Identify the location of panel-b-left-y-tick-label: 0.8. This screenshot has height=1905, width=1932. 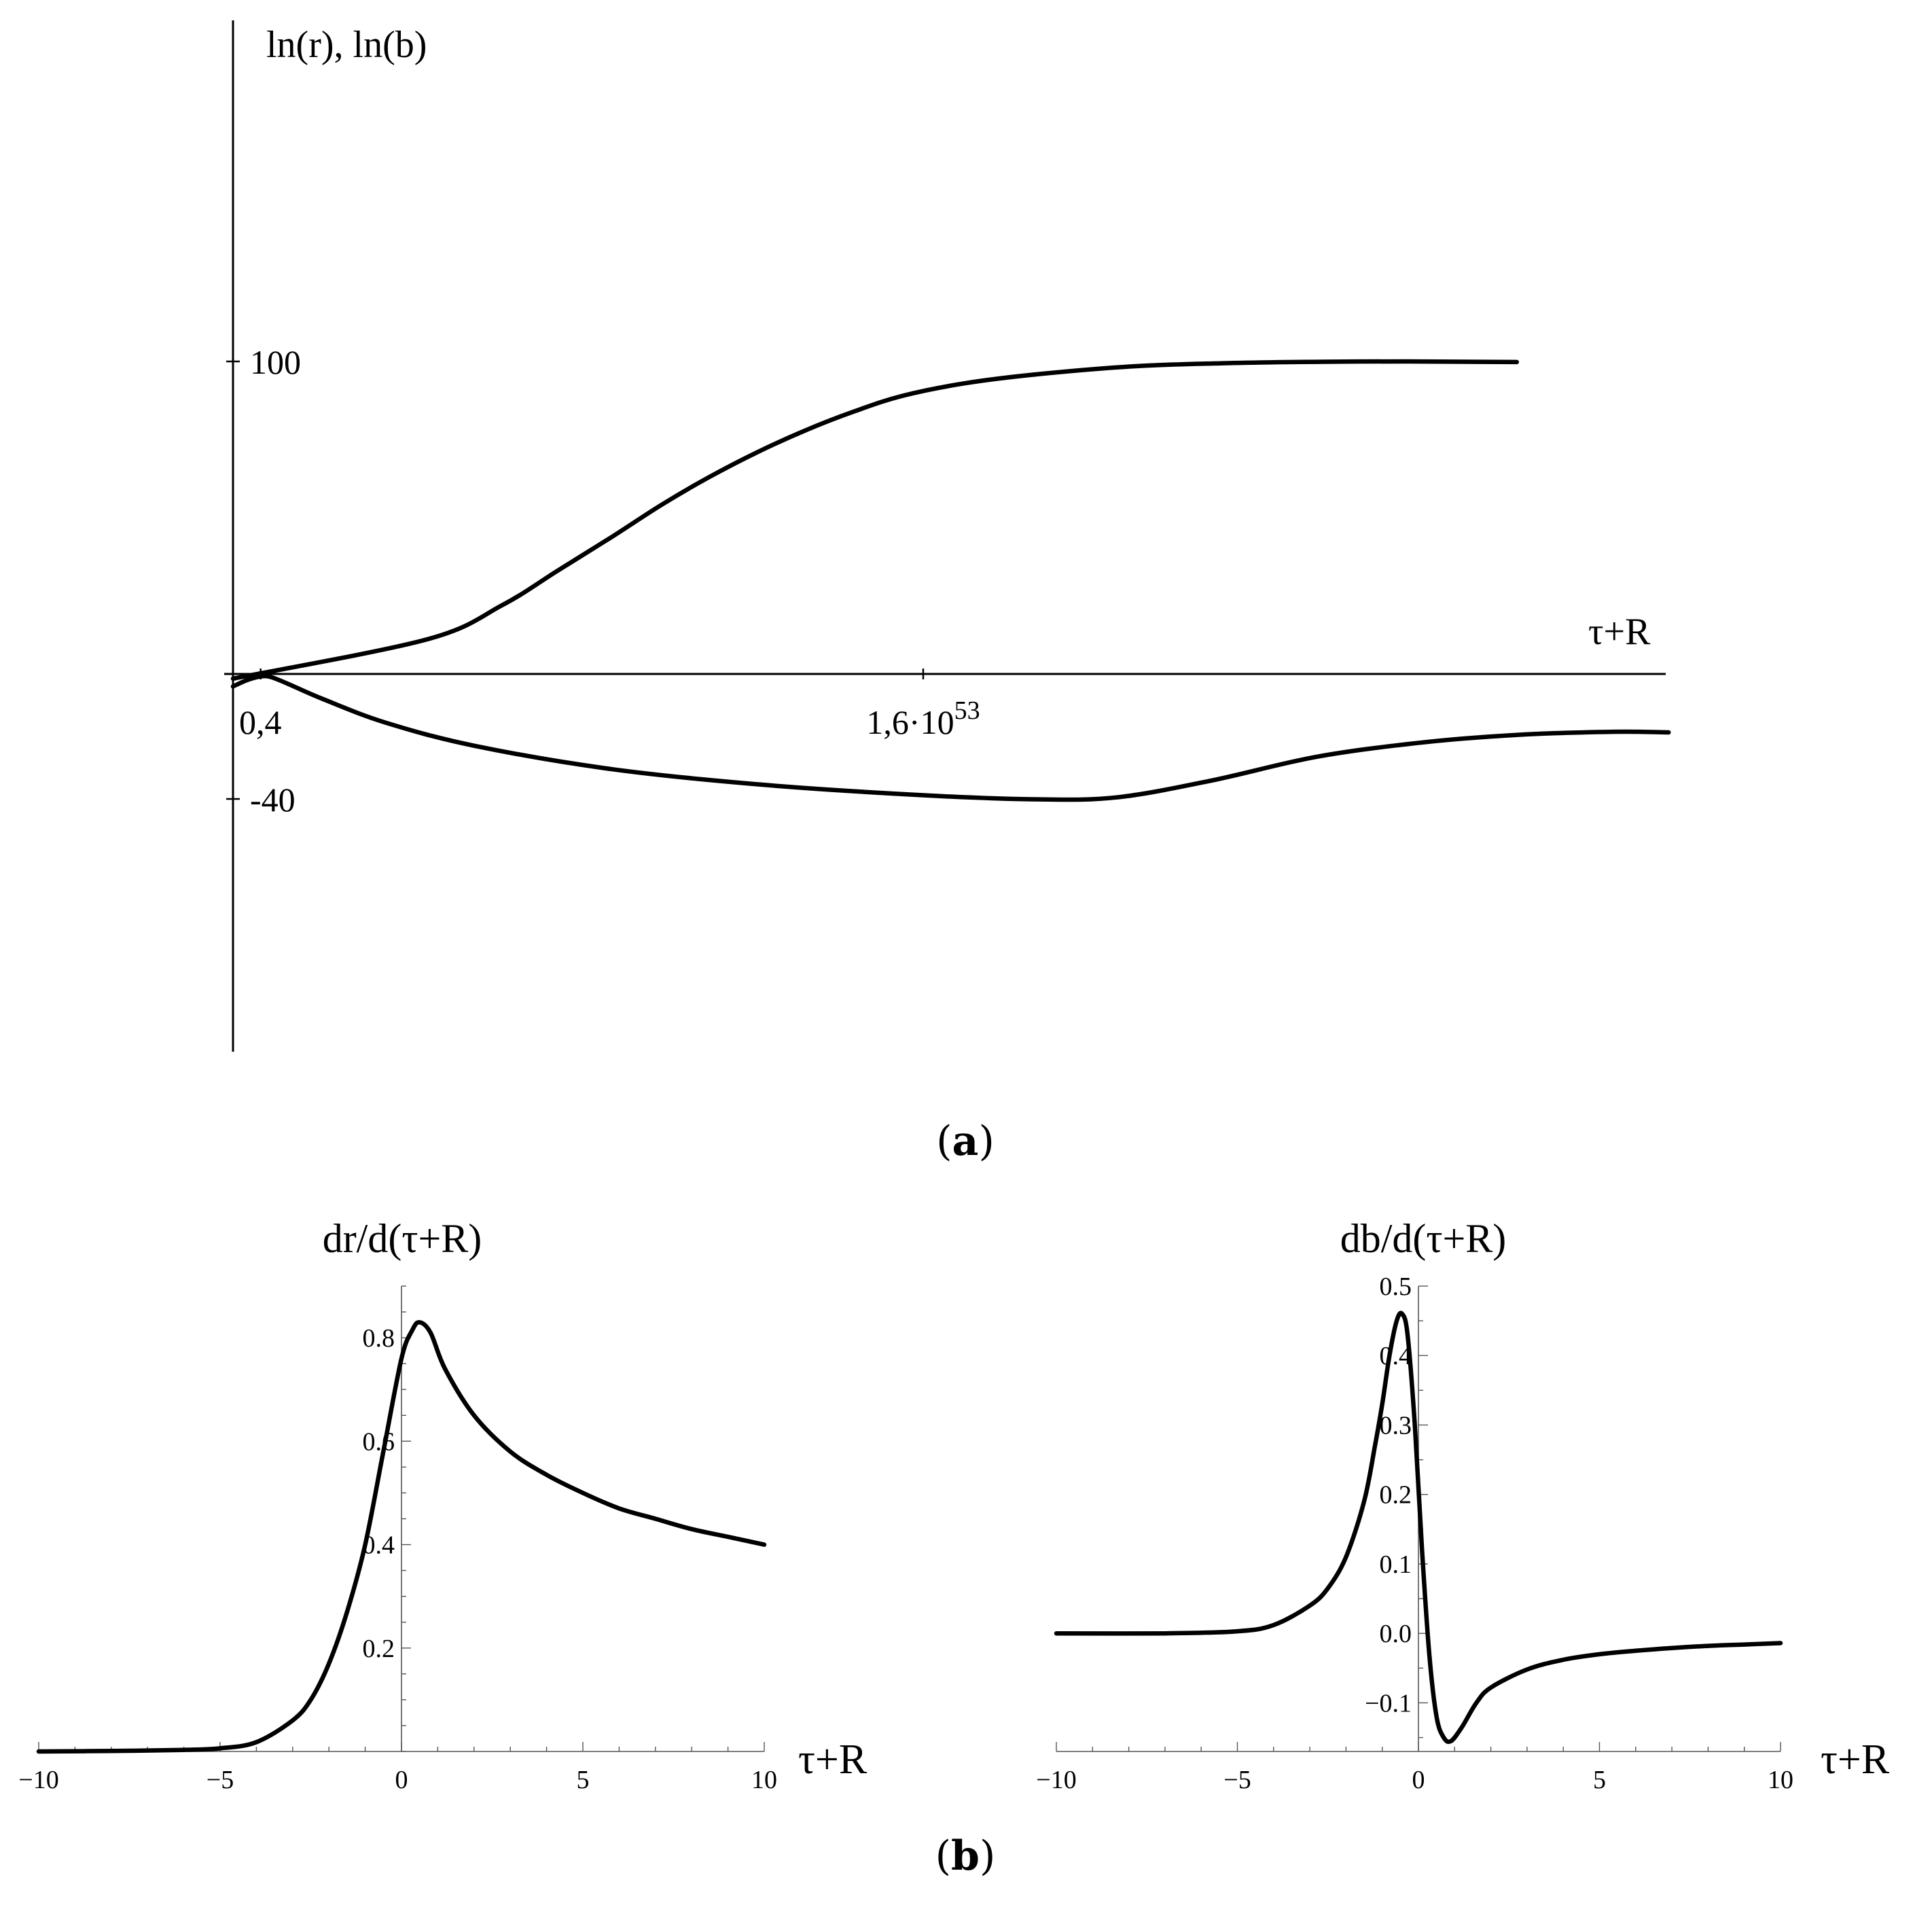
(379, 1338).